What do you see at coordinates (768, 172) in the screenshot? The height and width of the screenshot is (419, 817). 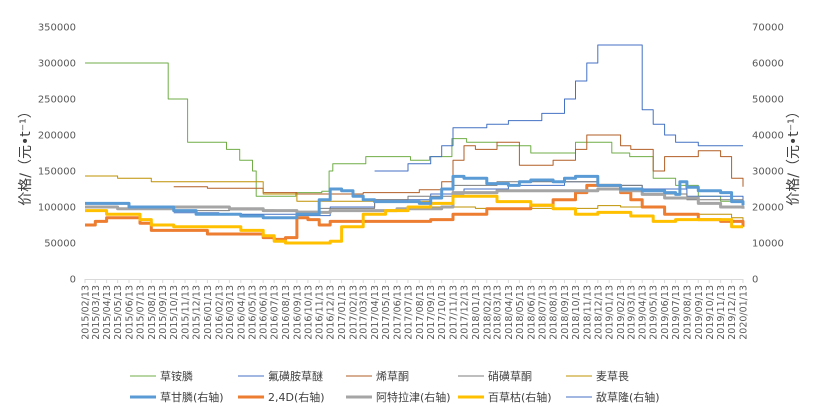 I see `right-y-tick-label: 30000` at bounding box center [768, 172].